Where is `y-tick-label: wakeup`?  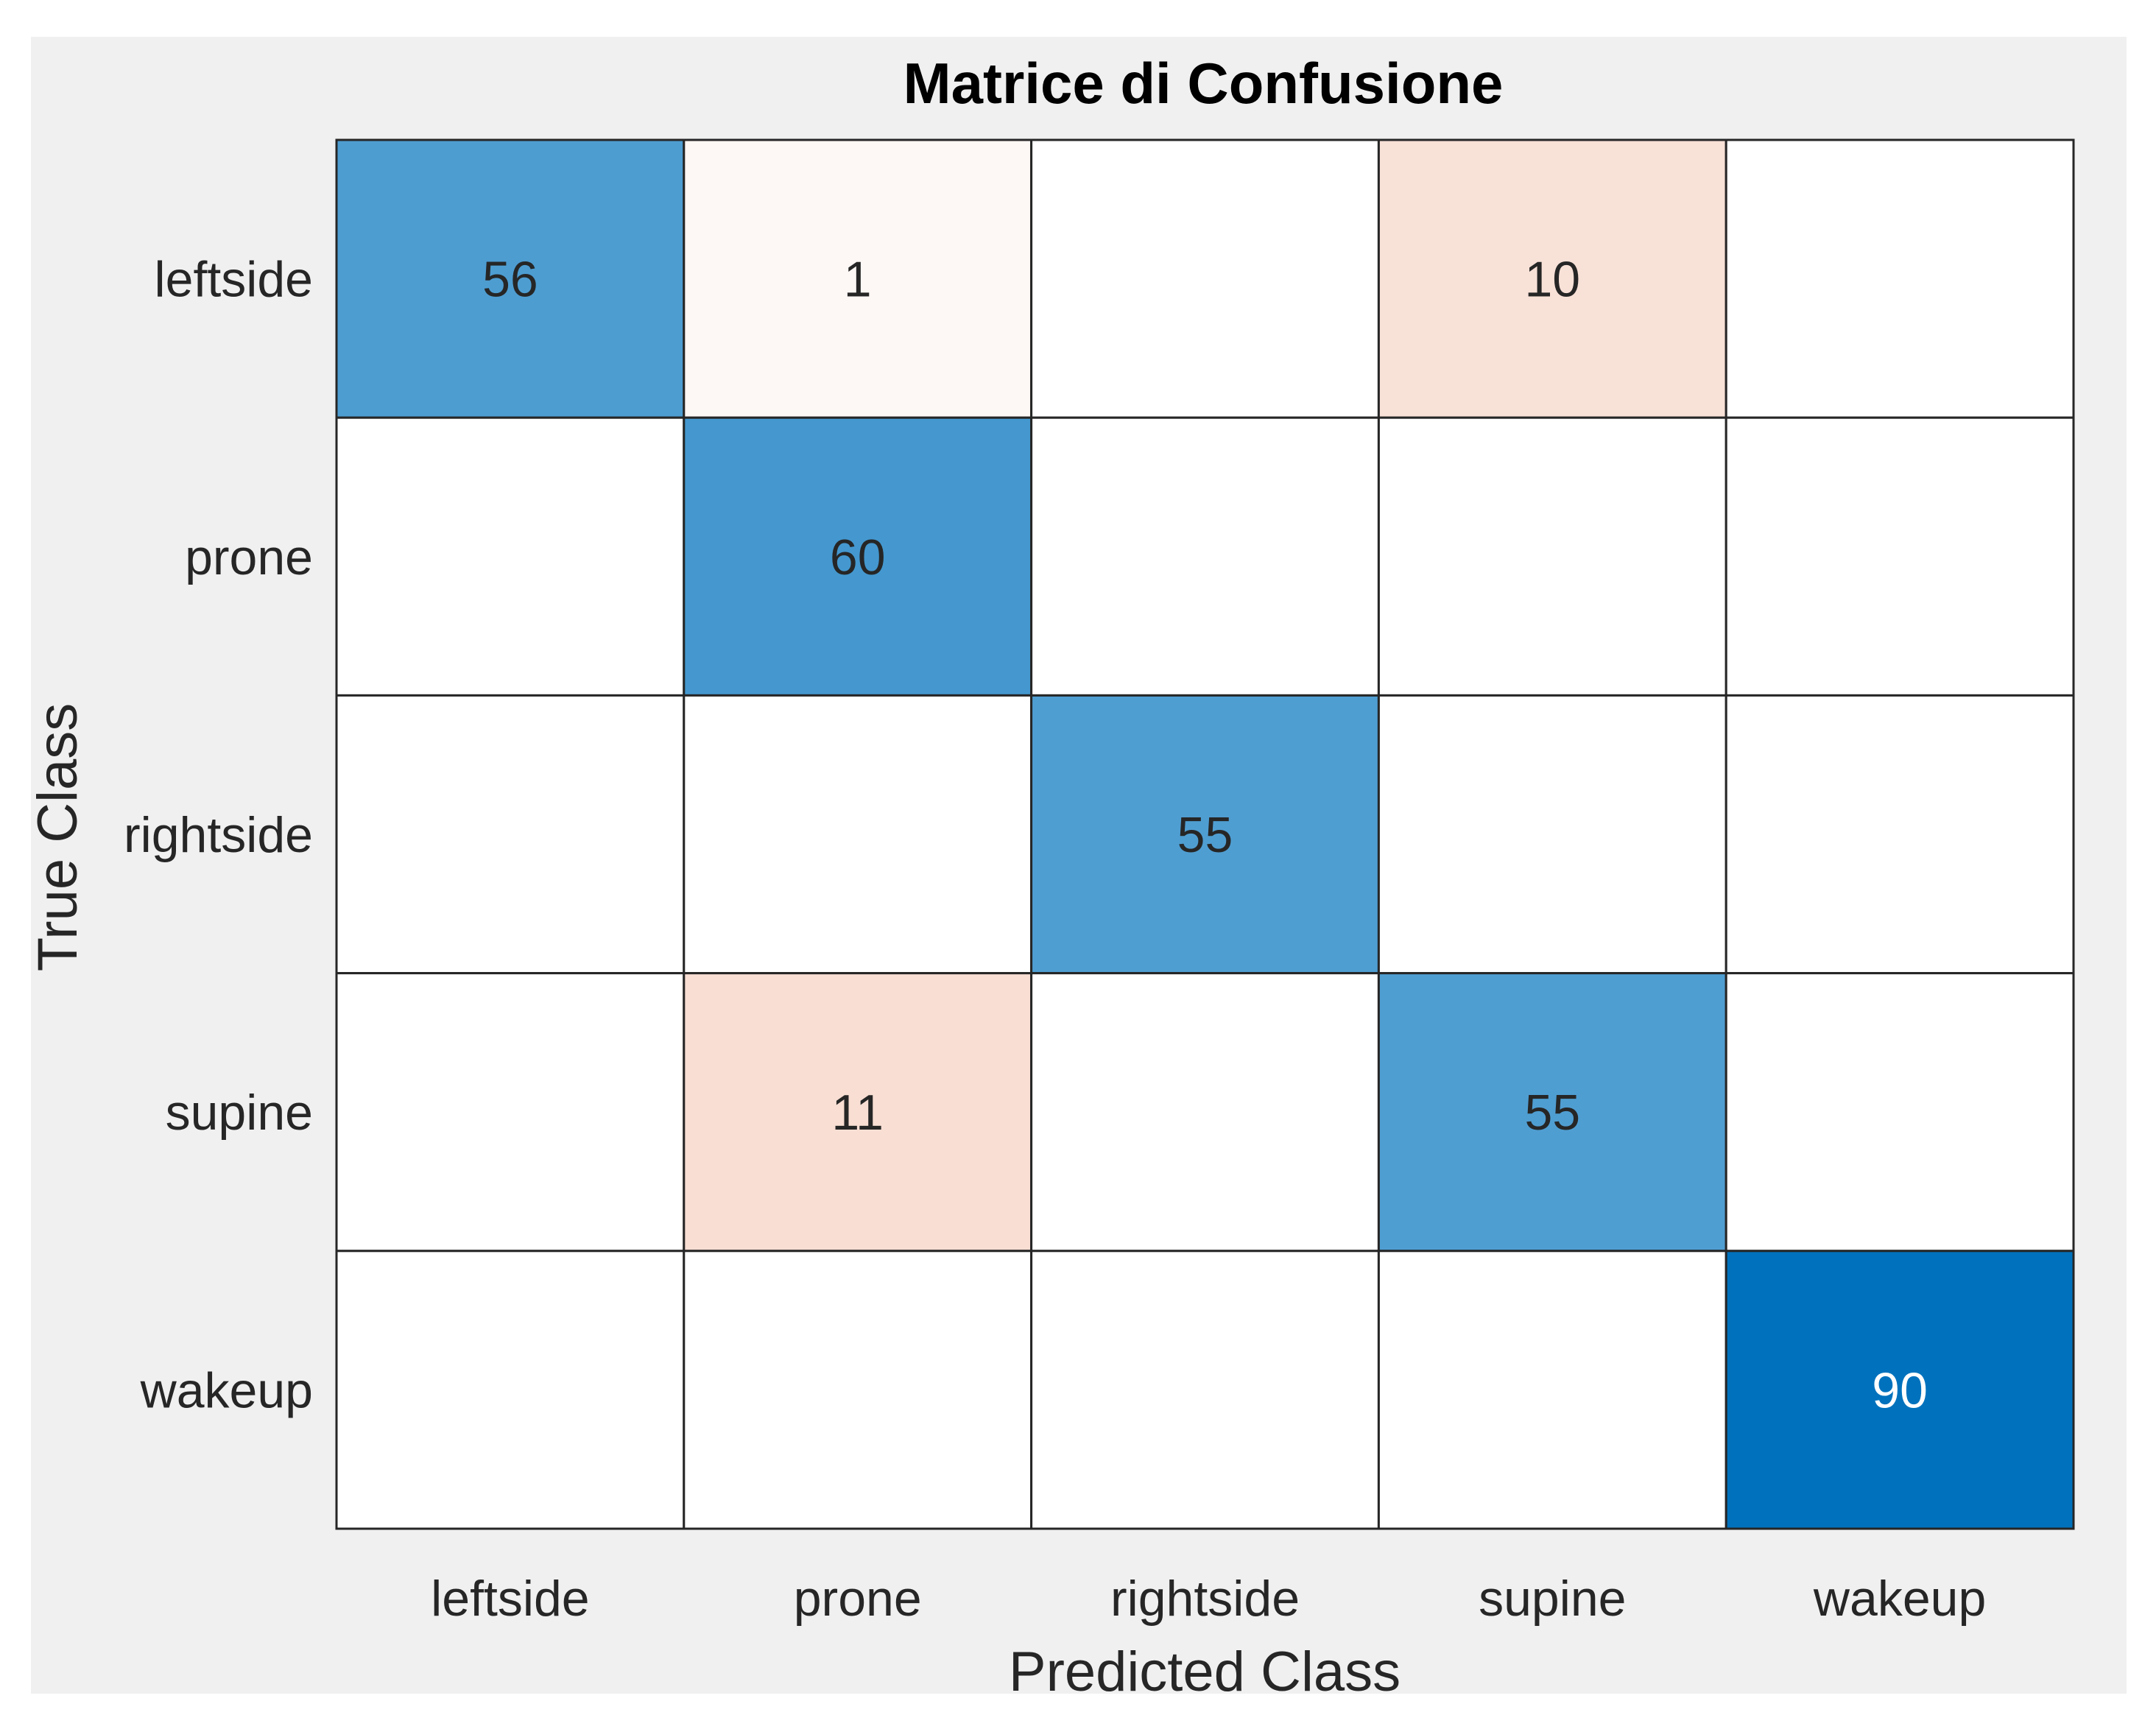
y-tick-label: wakeup is located at coordinates (226, 1390).